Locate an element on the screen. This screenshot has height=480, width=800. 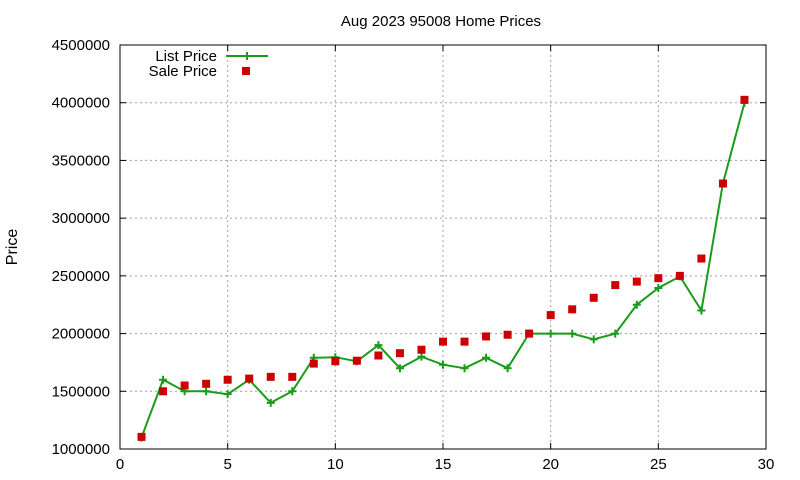
y-tick-label: 2000000 is located at coordinates (81, 334).